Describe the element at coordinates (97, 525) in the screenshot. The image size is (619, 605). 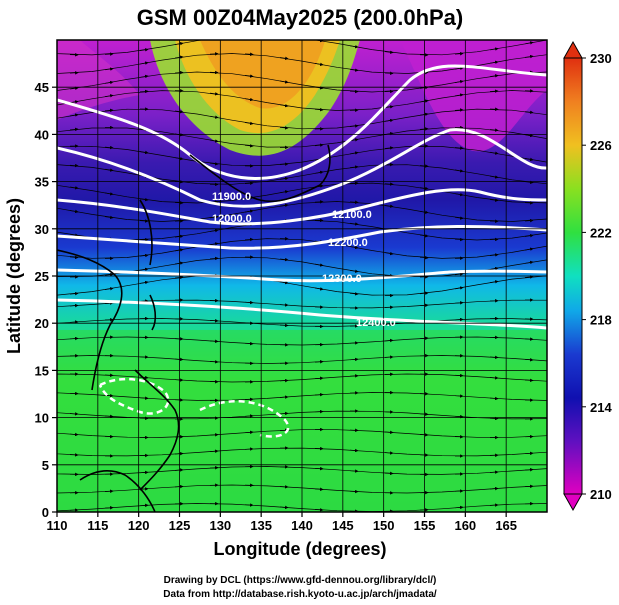
I see `x-tick-label: 115` at that location.